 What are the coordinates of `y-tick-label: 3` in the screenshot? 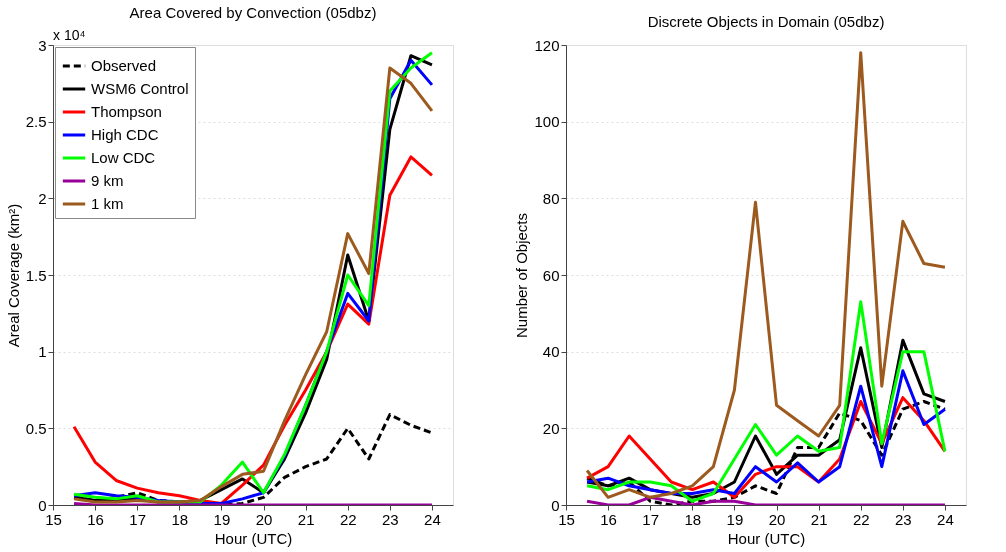 It's located at (42, 45).